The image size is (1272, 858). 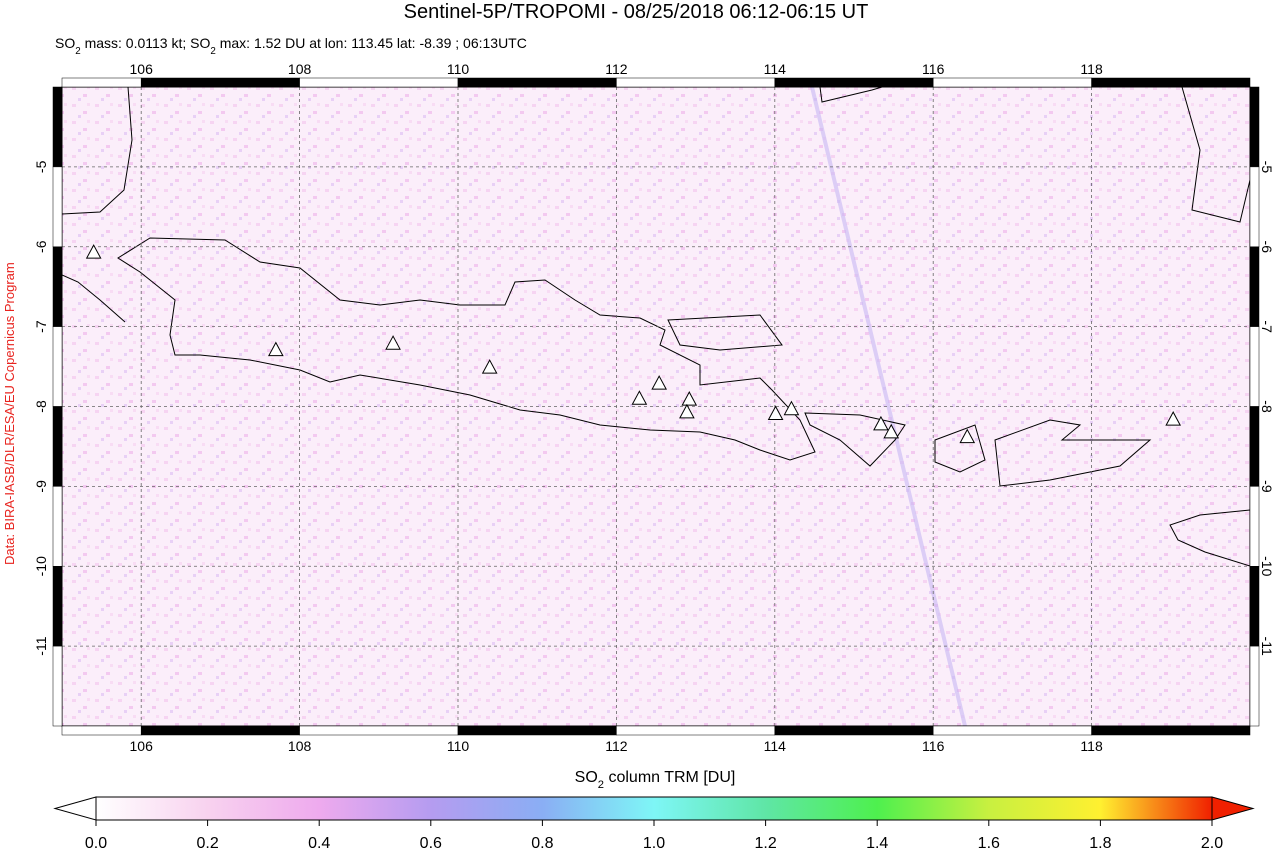 What do you see at coordinates (207, 843) in the screenshot?
I see `colorbar-tick-label: 0.2` at bounding box center [207, 843].